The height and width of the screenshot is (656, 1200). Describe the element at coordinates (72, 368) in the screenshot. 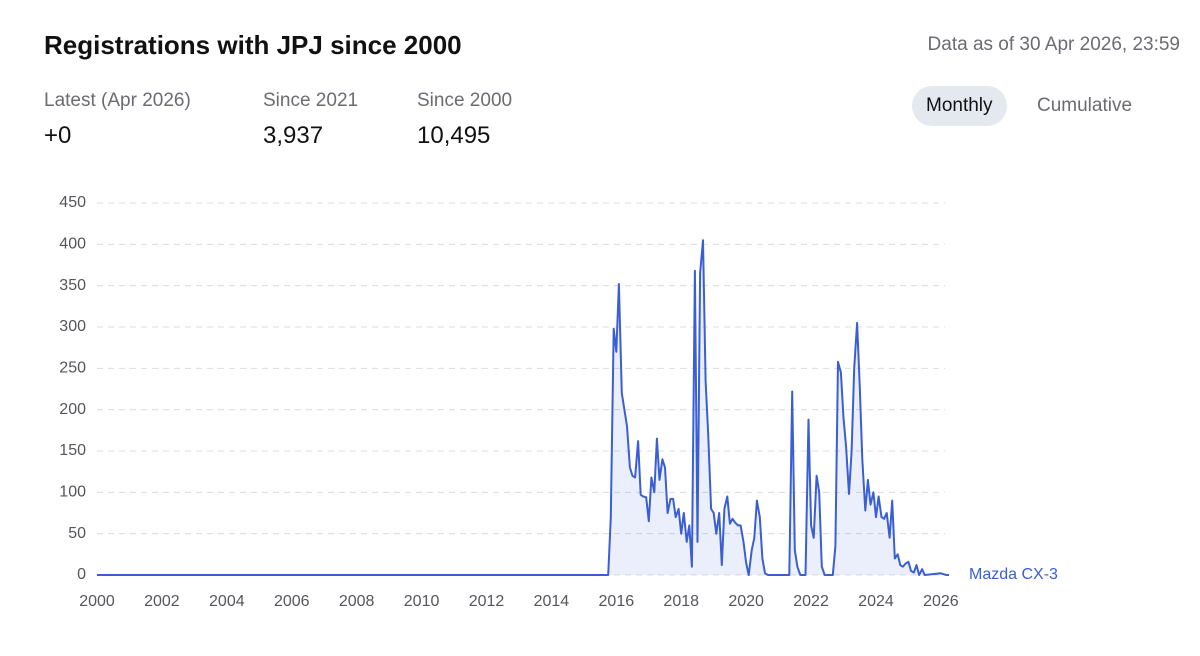

I see `y-tick-label: 250` at that location.